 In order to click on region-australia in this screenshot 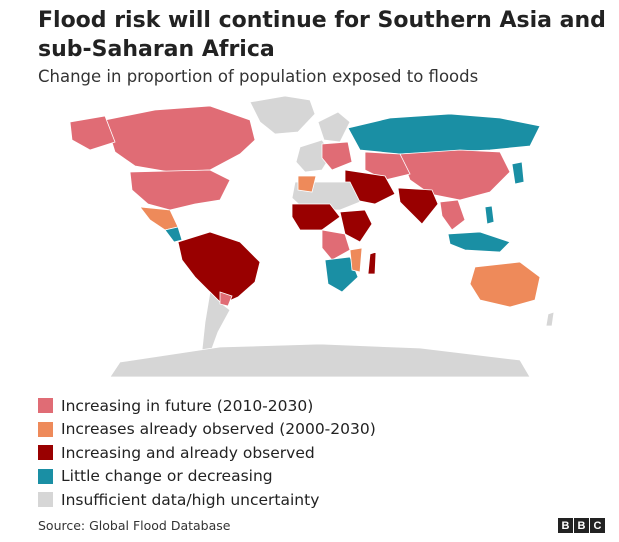, I will do `click(505, 284)`.